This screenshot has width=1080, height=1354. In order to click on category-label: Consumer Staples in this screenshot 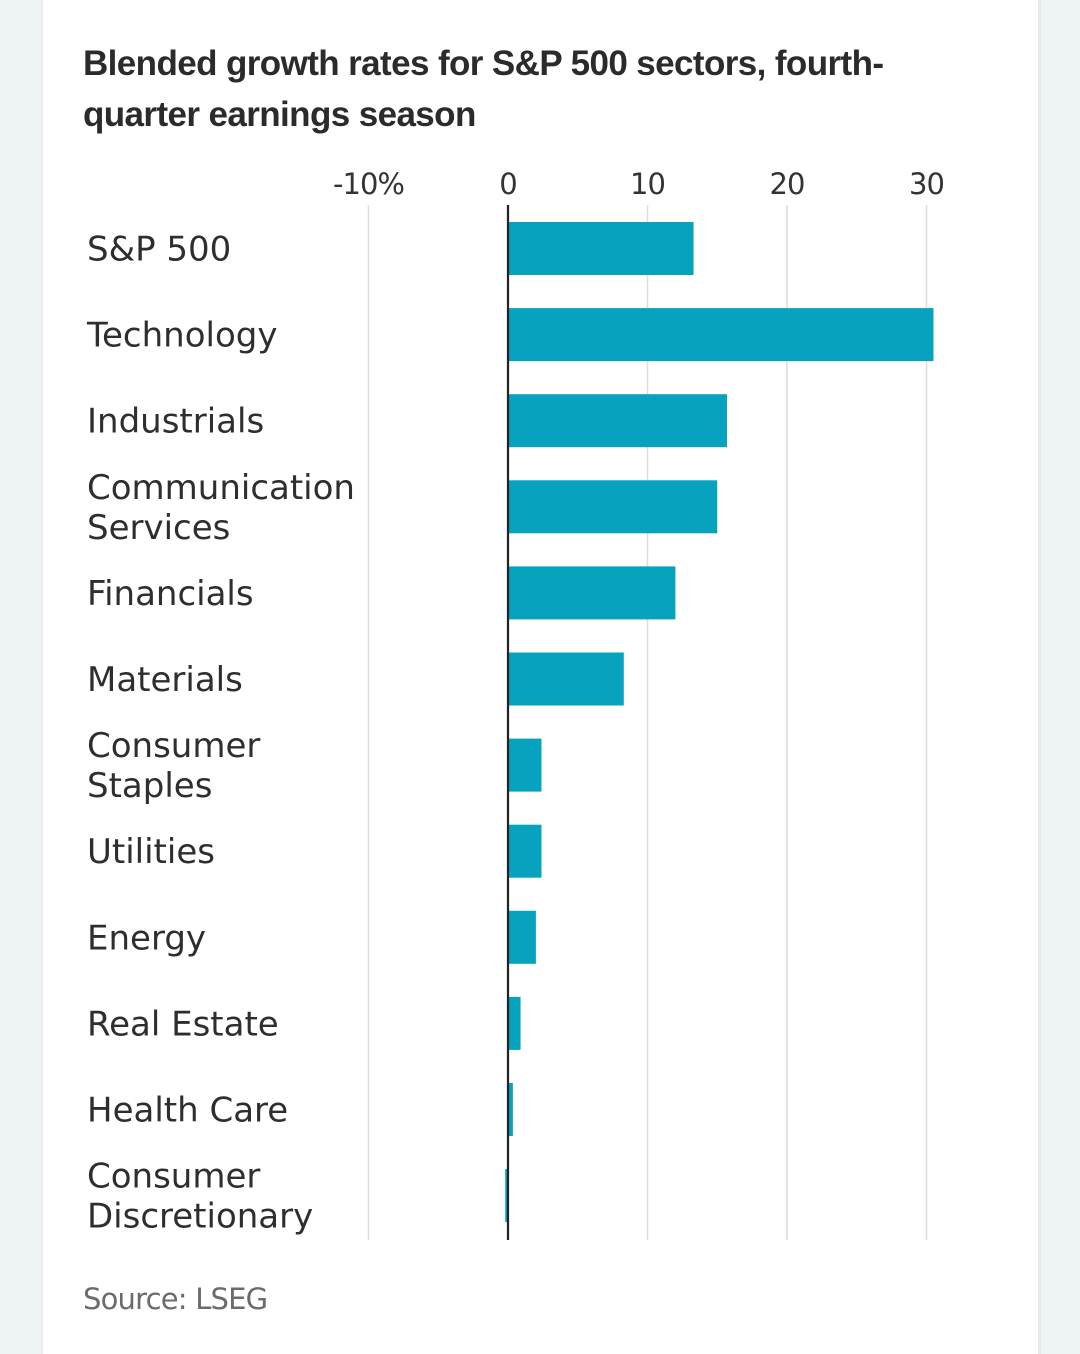, I will do `click(173, 766)`.